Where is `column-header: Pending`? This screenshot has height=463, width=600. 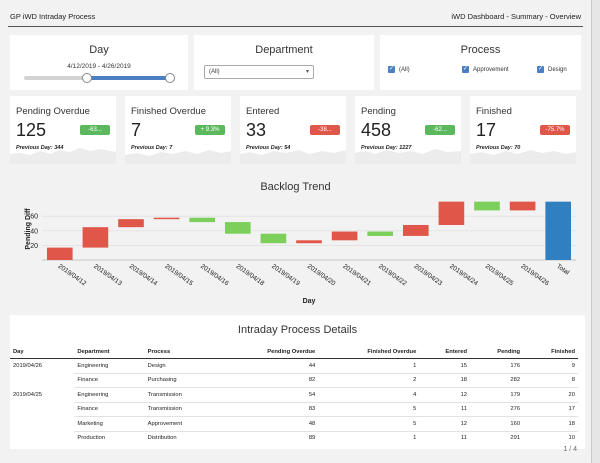 column-header: Pending is located at coordinates (497, 352).